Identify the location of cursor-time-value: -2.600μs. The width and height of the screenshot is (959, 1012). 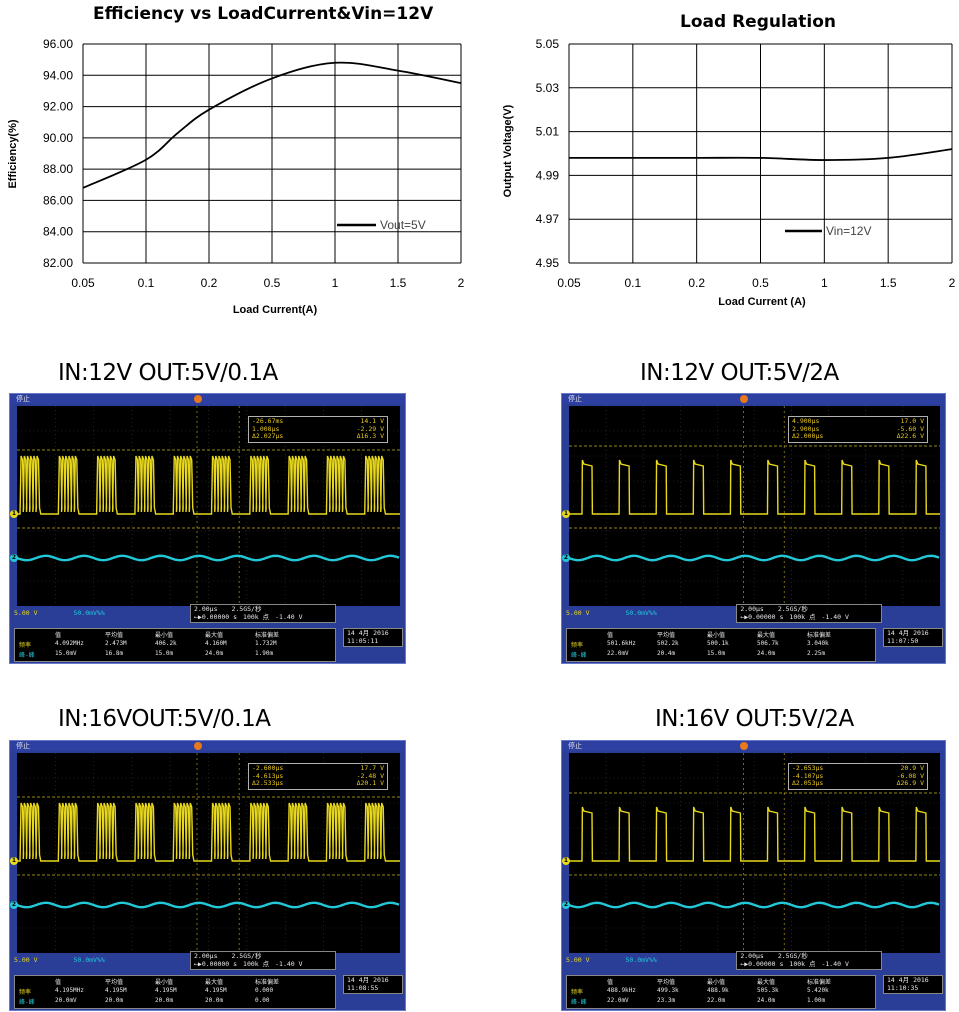
(268, 768).